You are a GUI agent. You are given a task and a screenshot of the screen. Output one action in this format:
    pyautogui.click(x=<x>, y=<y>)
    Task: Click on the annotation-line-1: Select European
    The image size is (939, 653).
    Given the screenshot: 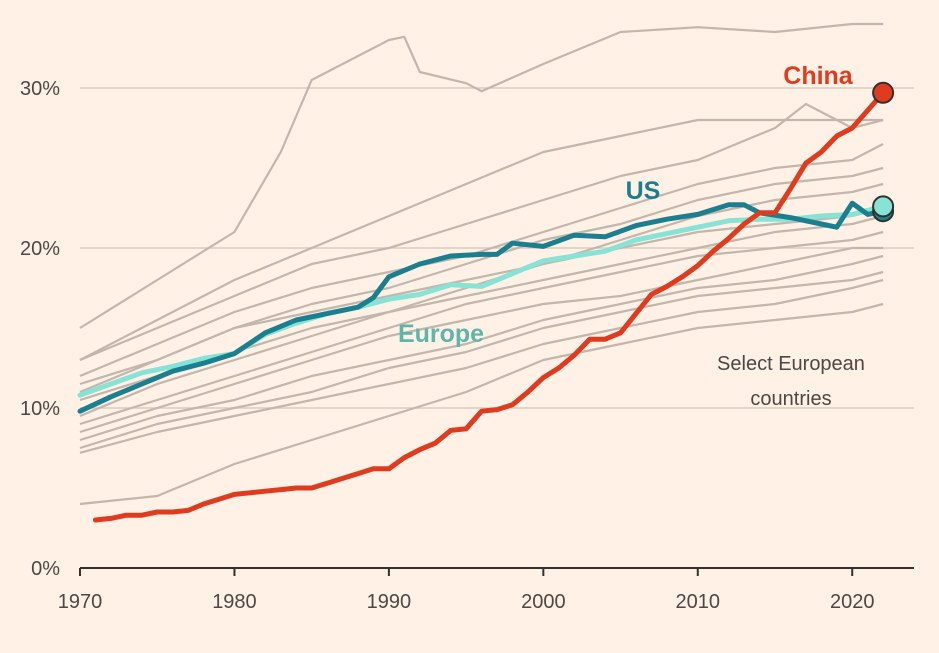 What is the action you would take?
    pyautogui.click(x=791, y=364)
    